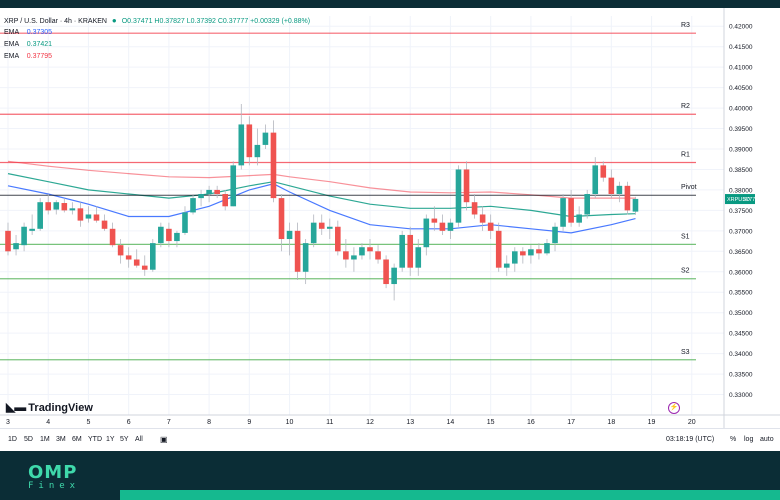  Describe the element at coordinates (767, 439) in the screenshot. I see `auto-toggle: auto` at that location.